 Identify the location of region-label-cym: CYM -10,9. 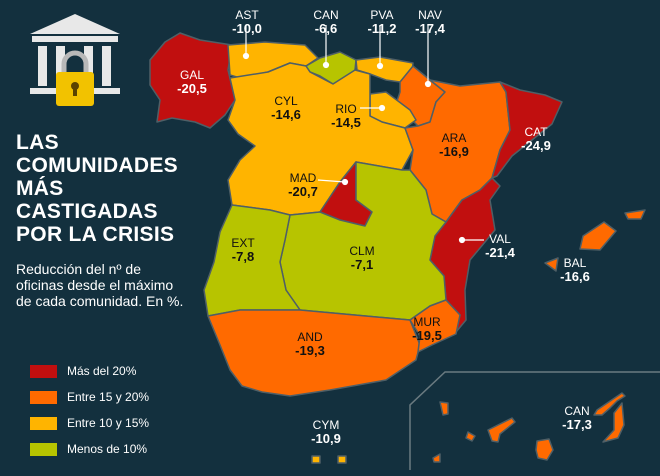
(326, 432).